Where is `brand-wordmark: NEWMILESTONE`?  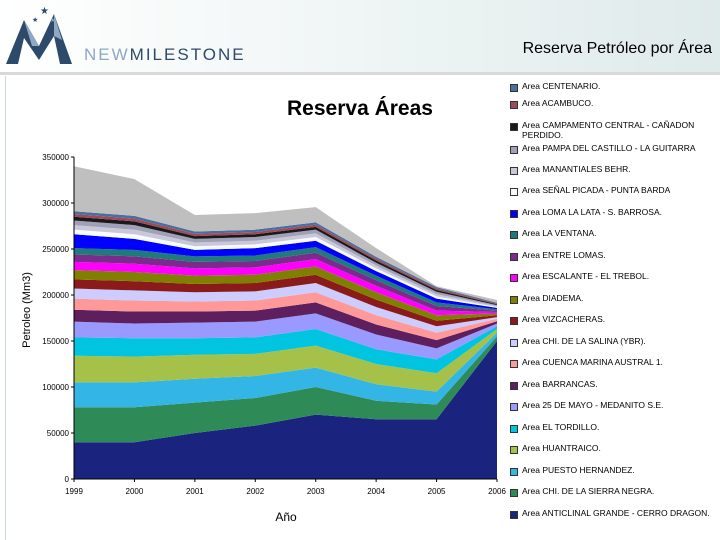
brand-wordmark: NEWMILESTONE is located at coordinates (165, 55).